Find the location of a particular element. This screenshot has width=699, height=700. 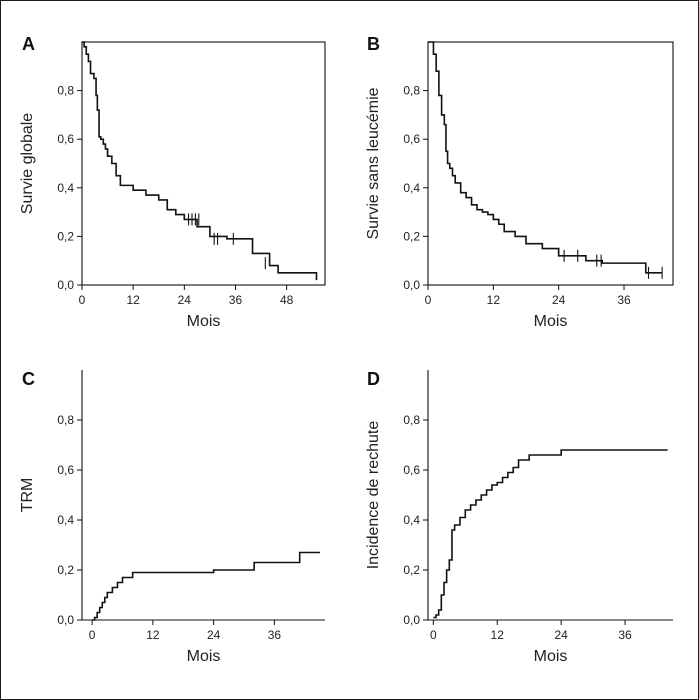

x-tick-label-c: 0 is located at coordinates (92, 635).